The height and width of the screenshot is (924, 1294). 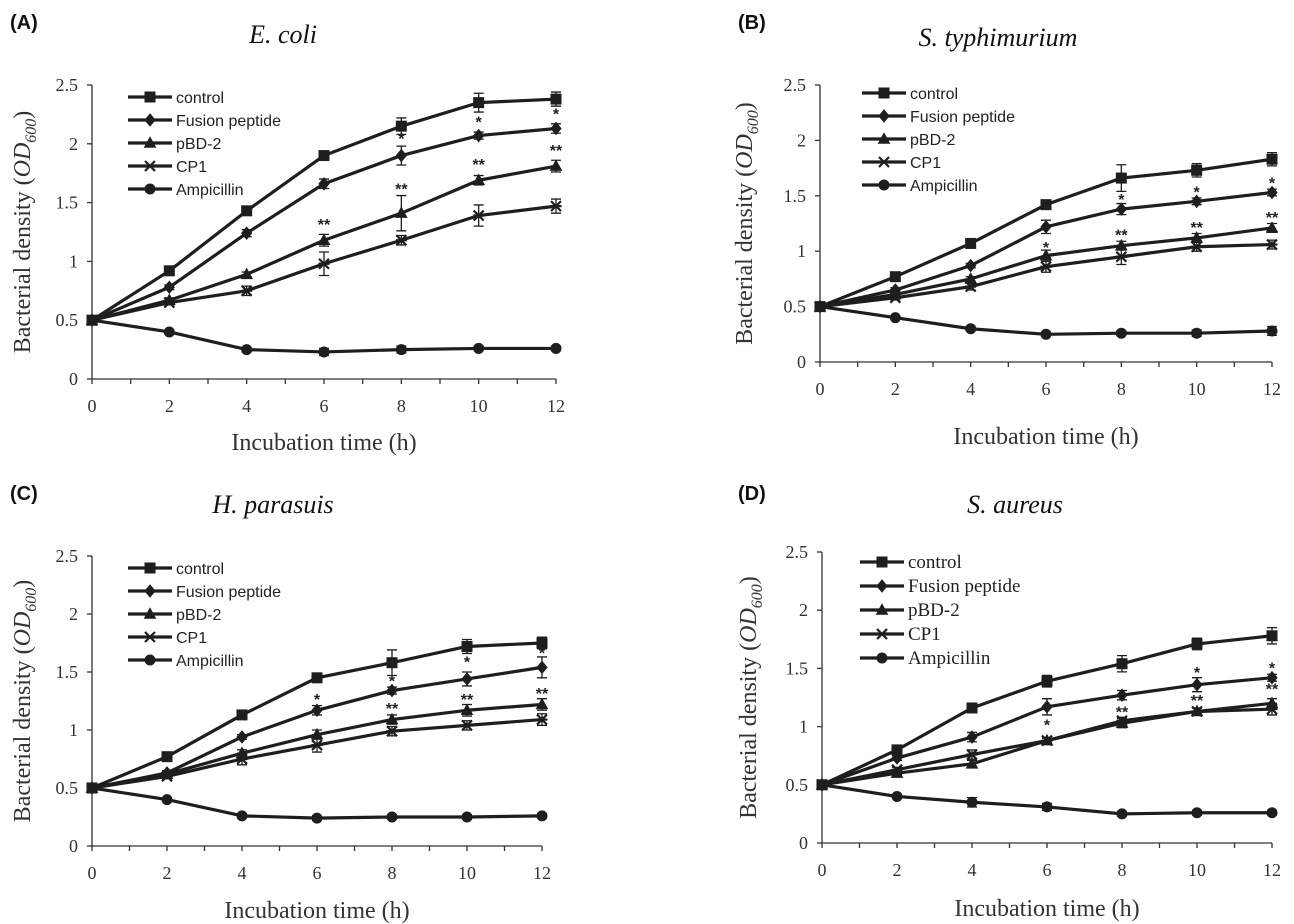 I want to click on legend-label: Ampicillin, so click(x=949, y=658).